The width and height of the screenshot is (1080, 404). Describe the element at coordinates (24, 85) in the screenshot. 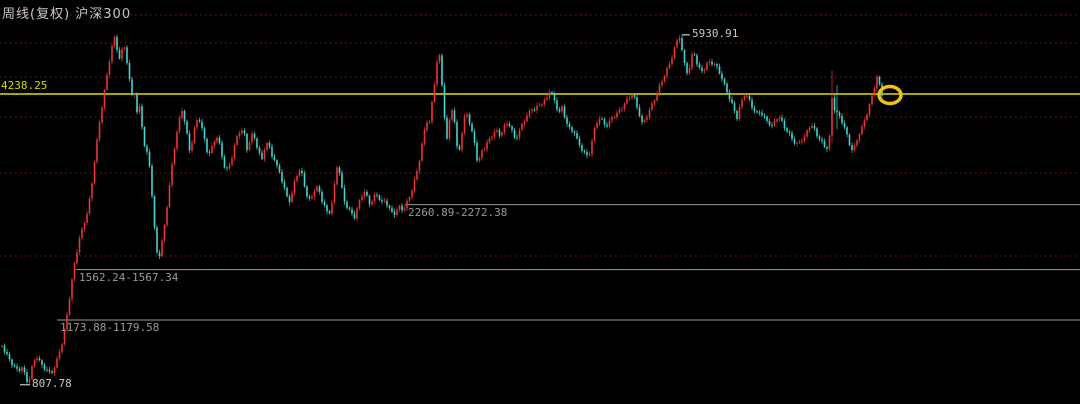

I see `horizontal-price-line-label: 4238.25` at that location.